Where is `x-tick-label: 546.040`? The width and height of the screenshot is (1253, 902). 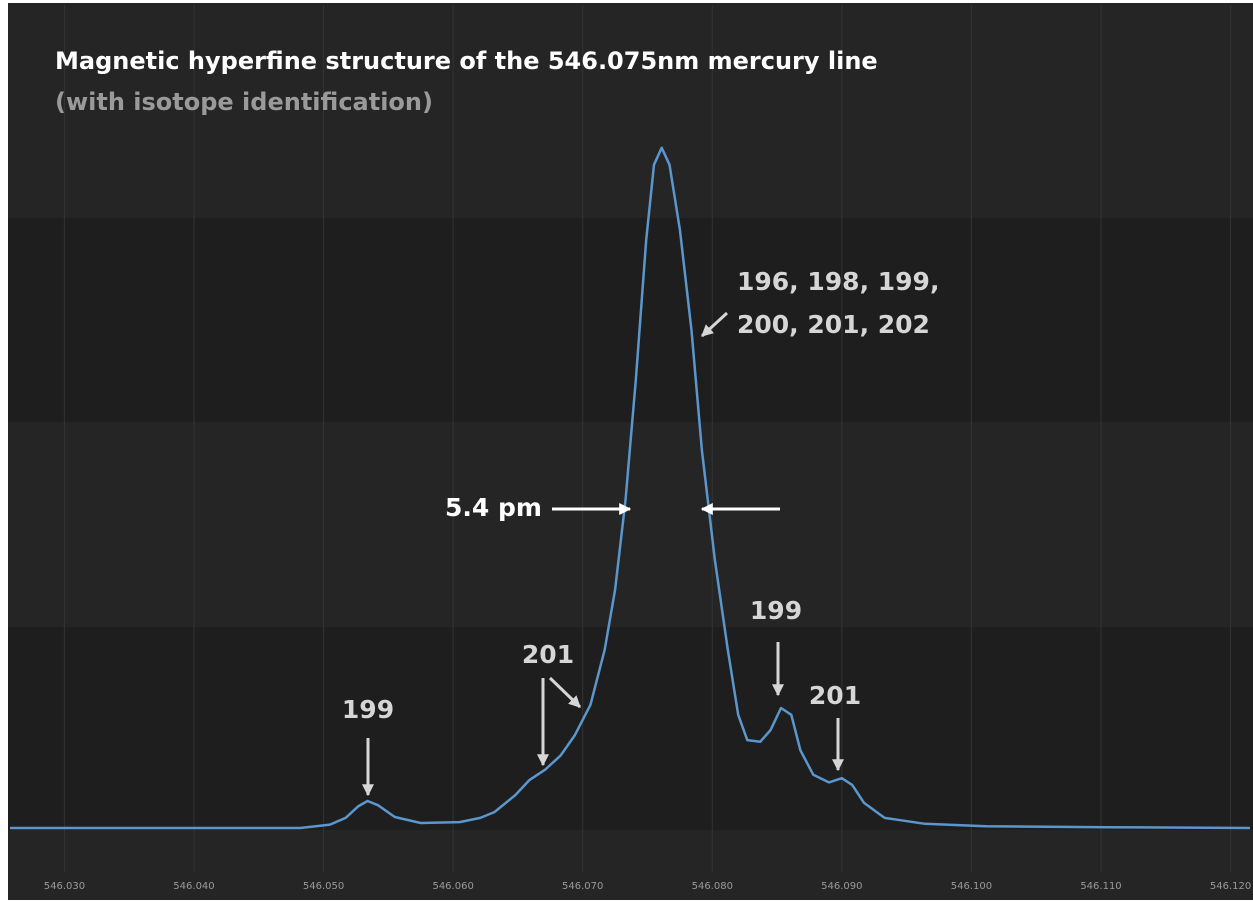
x-tick-label: 546.040 is located at coordinates (193, 886).